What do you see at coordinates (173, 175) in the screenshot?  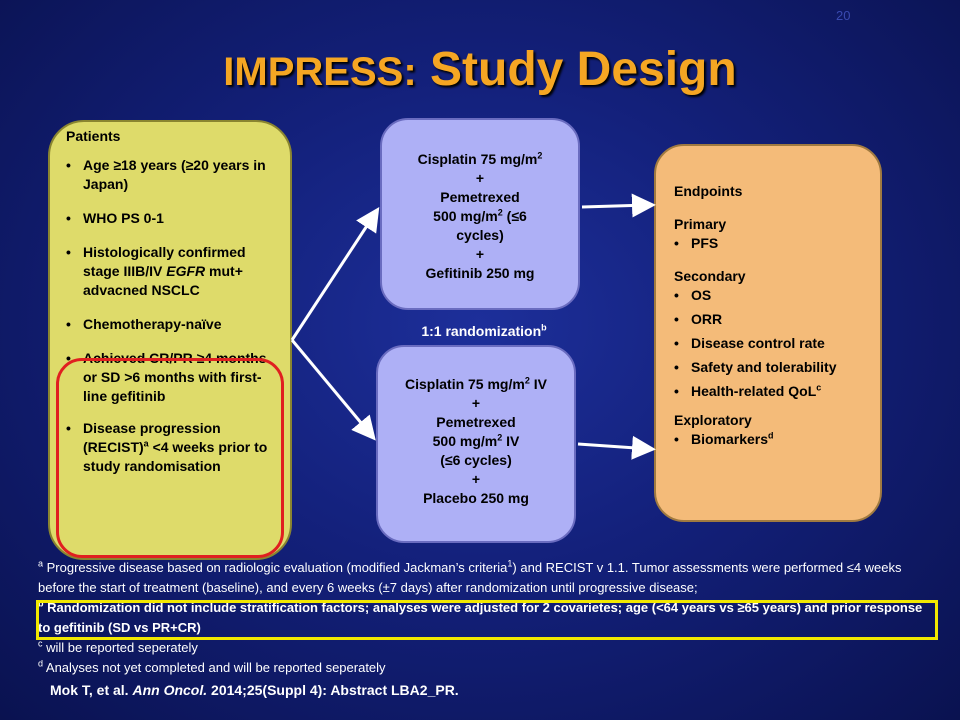 I see `patients-item-age: Age ≥18 years (≥20 years in Japan)` at bounding box center [173, 175].